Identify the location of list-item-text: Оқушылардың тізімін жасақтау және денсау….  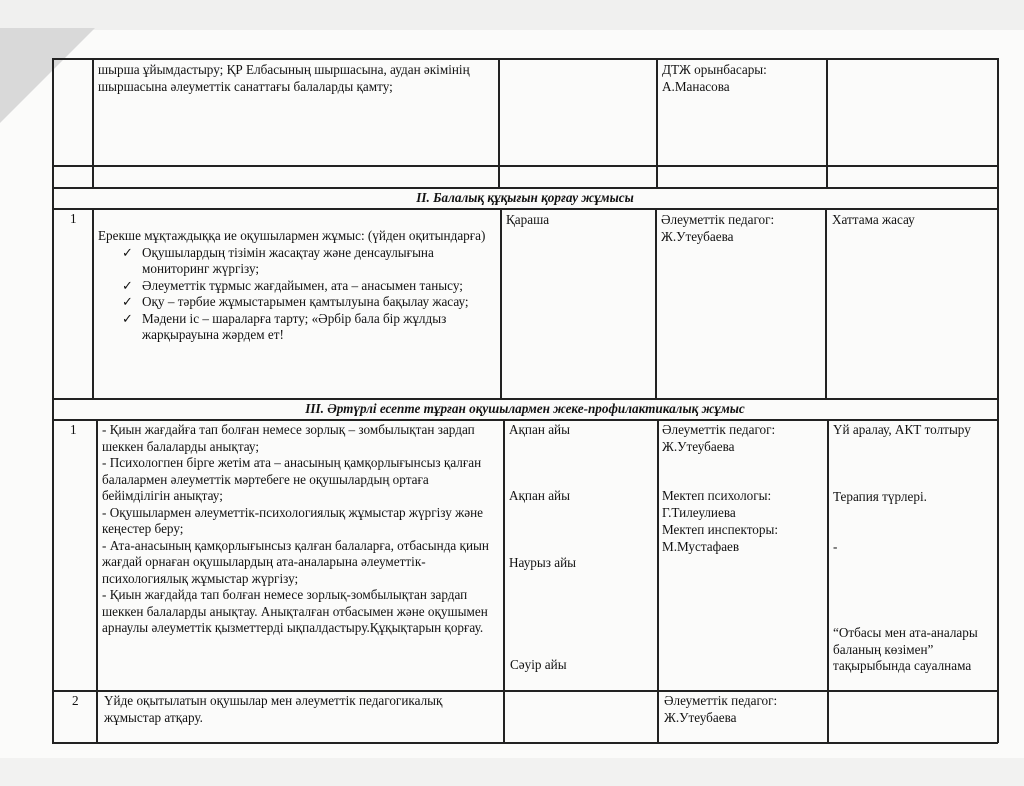
(288, 260).